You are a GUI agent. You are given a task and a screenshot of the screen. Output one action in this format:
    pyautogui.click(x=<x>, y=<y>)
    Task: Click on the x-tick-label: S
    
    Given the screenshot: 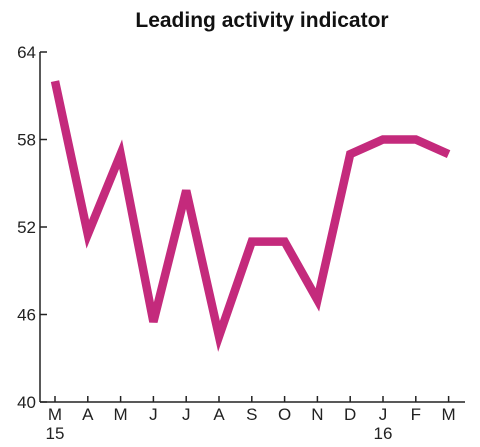 What is the action you would take?
    pyautogui.click(x=251, y=414)
    